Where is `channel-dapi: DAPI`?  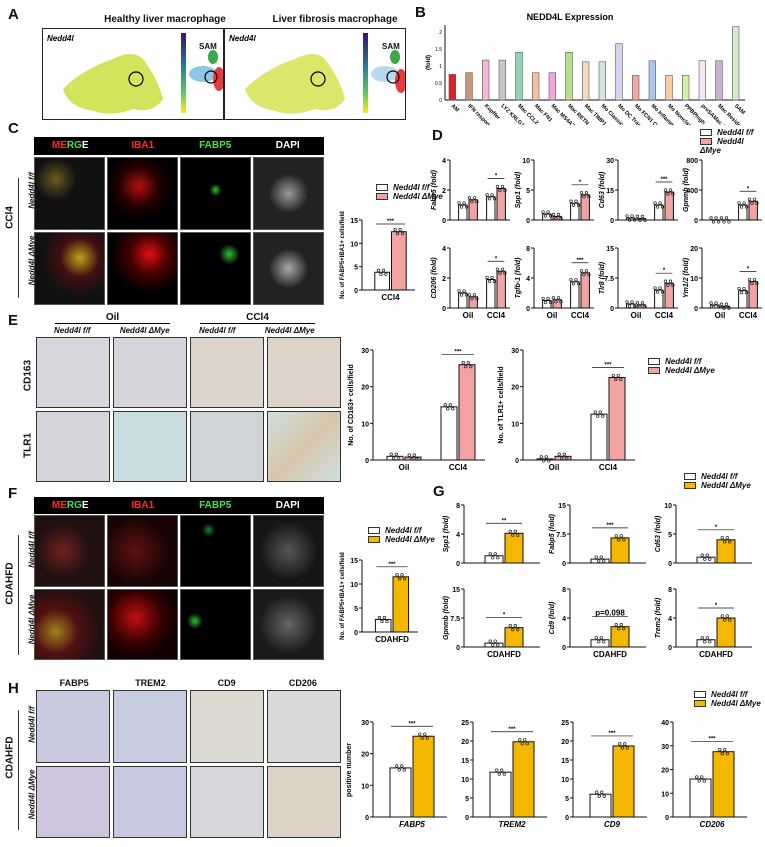
channel-dapi: DAPI is located at coordinates (288, 146).